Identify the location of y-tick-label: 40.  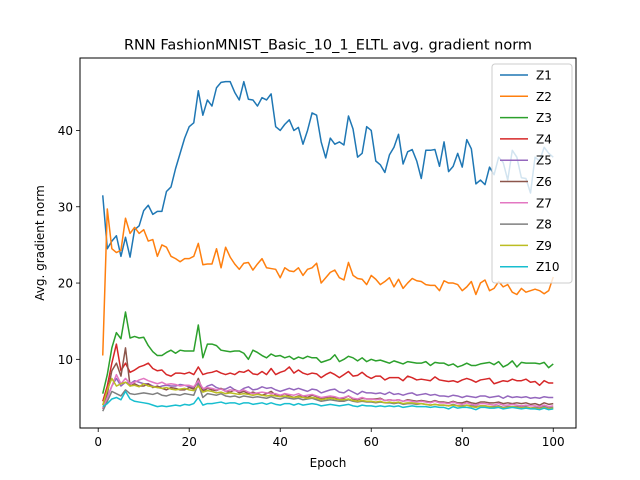
(65, 131).